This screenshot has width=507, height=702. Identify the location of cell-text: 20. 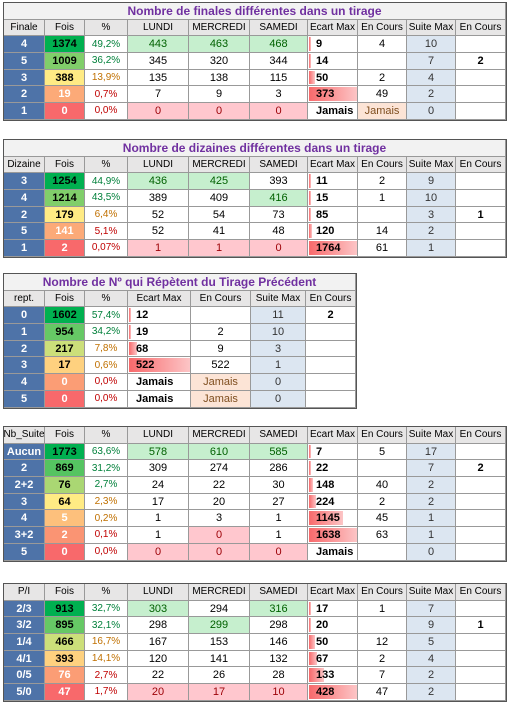
(322, 625).